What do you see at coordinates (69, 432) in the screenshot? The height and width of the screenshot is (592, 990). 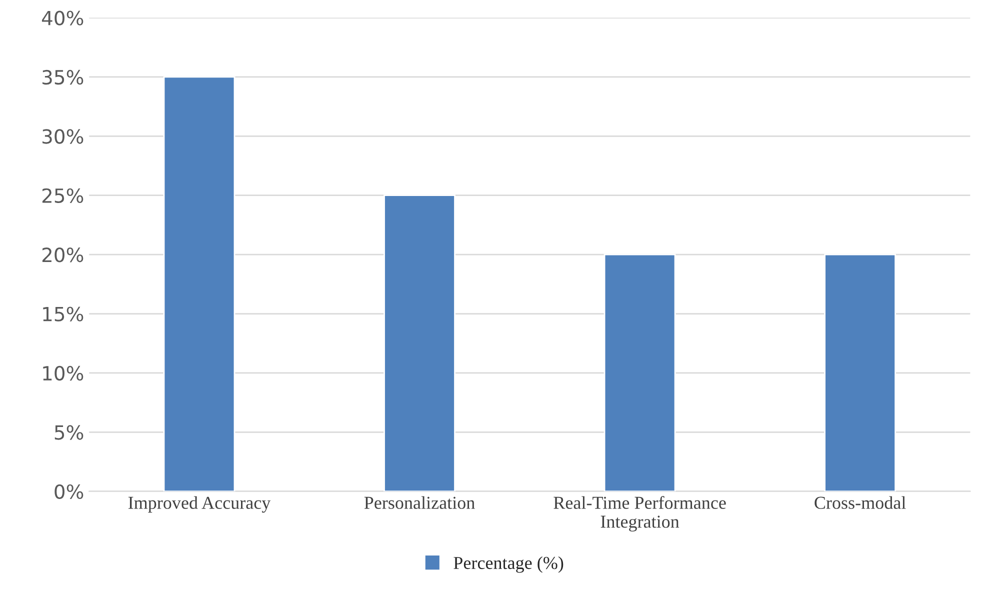 I see `y-tick-label: 5%` at bounding box center [69, 432].